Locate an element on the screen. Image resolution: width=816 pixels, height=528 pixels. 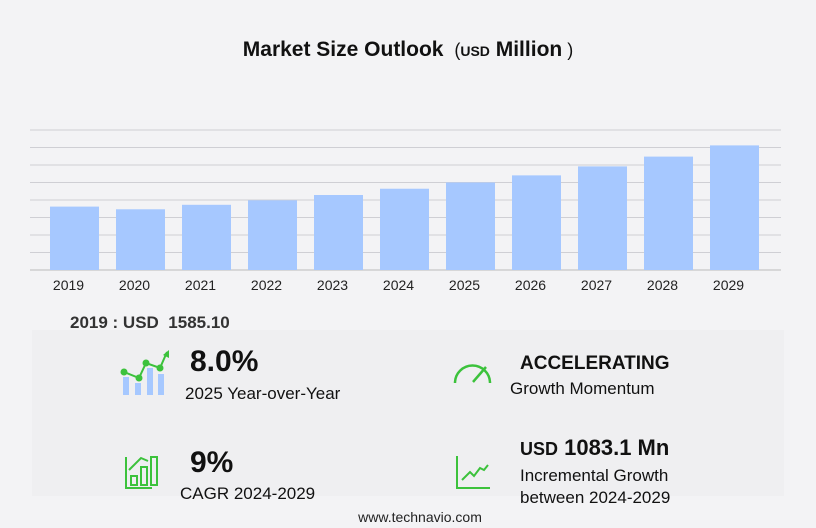
x-tick-label: 2027 is located at coordinates (596, 285).